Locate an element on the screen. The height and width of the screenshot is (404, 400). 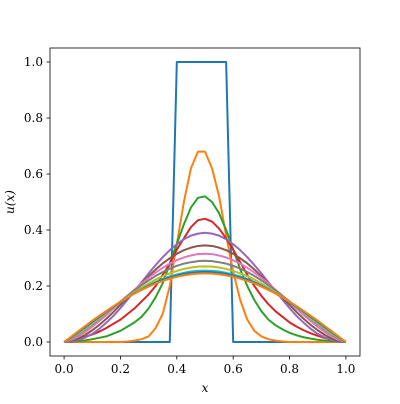
y-tick-label: 0.2 is located at coordinates (33, 286).